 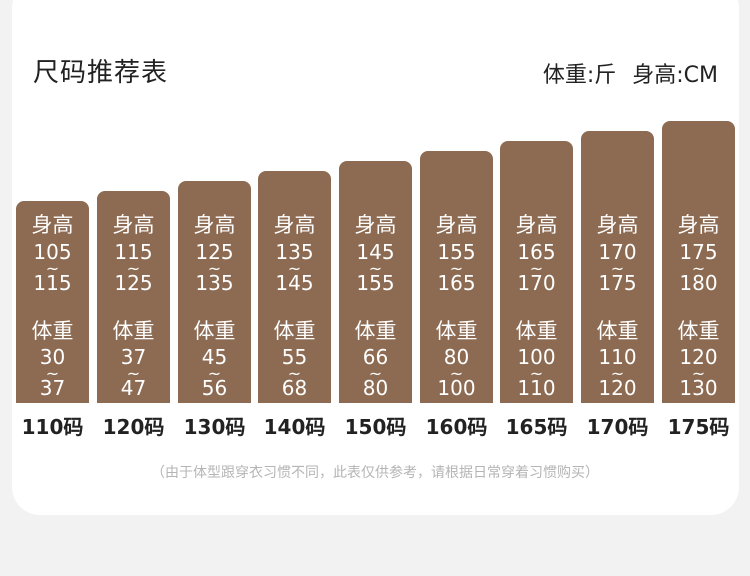 I want to click on height-min: 135, so click(x=294, y=252).